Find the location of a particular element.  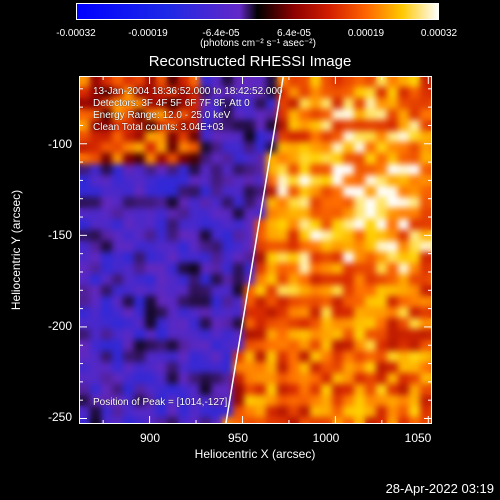

limb-line-layer is located at coordinates (255, 250).